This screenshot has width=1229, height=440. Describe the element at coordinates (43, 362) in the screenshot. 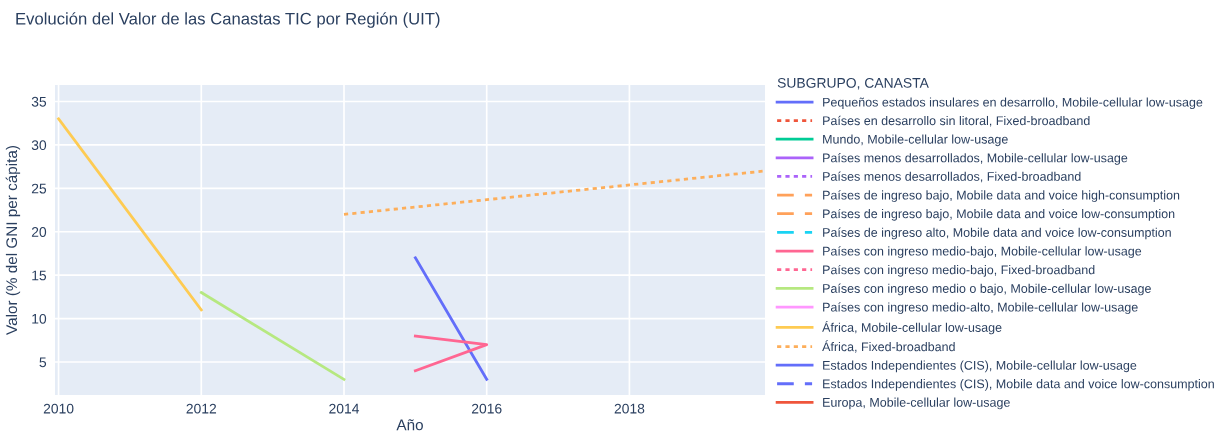

I see `y-tick-label: 5` at that location.